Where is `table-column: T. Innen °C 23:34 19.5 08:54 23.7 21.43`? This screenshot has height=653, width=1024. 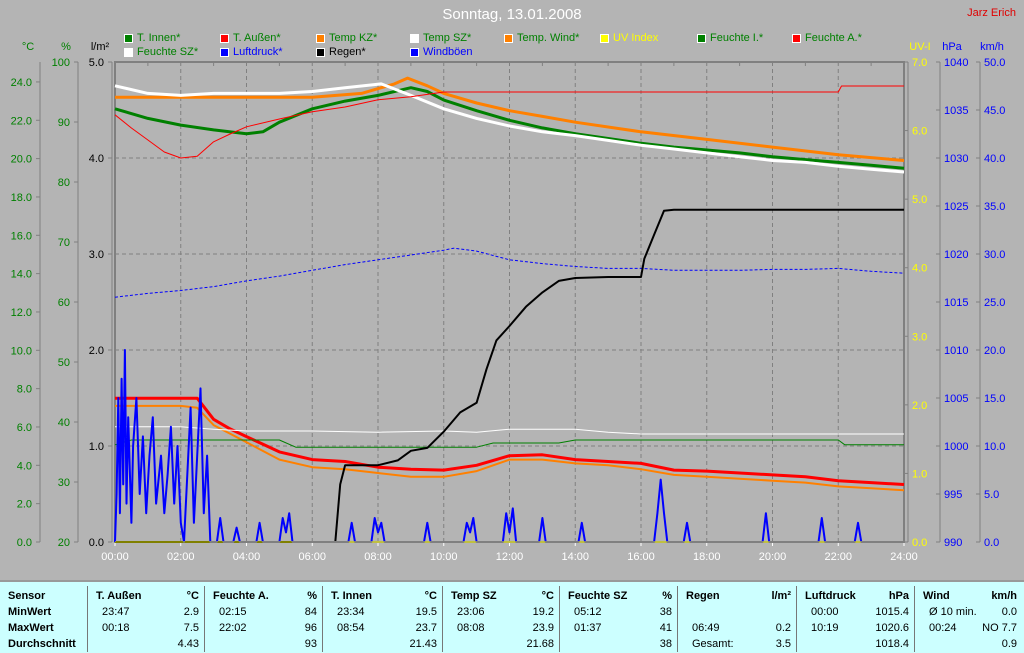 table-column: T. Innen °C 23:34 19.5 08:54 23.7 21.43 is located at coordinates (383, 619).